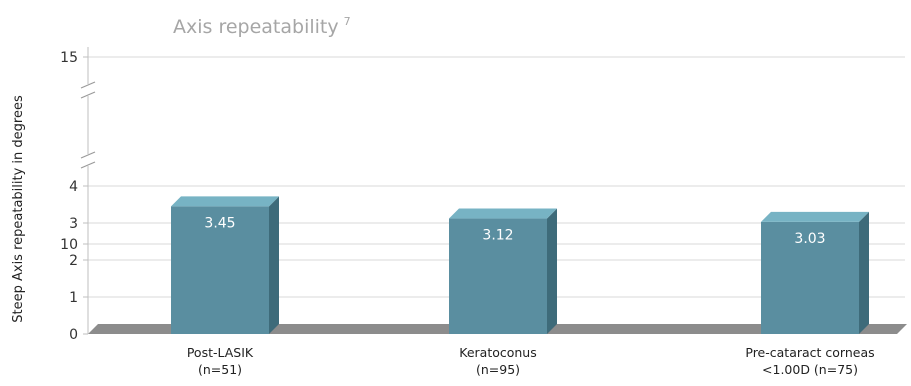  Describe the element at coordinates (262, 26) in the screenshot. I see `chart-title: Axis repeatability 7` at that location.